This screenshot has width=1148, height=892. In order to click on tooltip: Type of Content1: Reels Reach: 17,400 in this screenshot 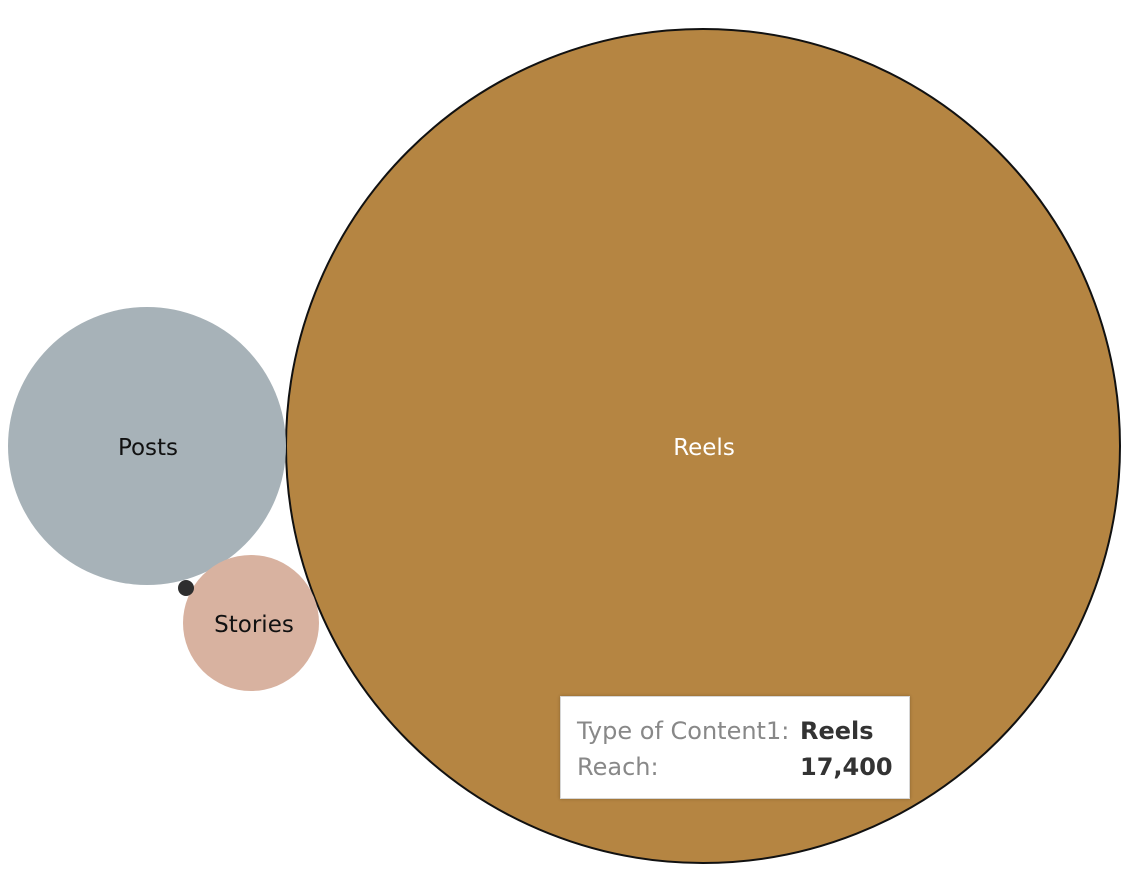, I will do `click(735, 747)`.